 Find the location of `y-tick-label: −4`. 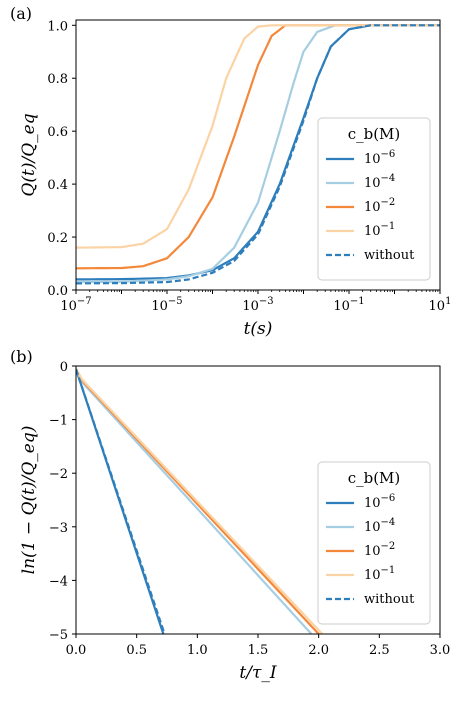

y-tick-label: −4 is located at coordinates (58, 581).